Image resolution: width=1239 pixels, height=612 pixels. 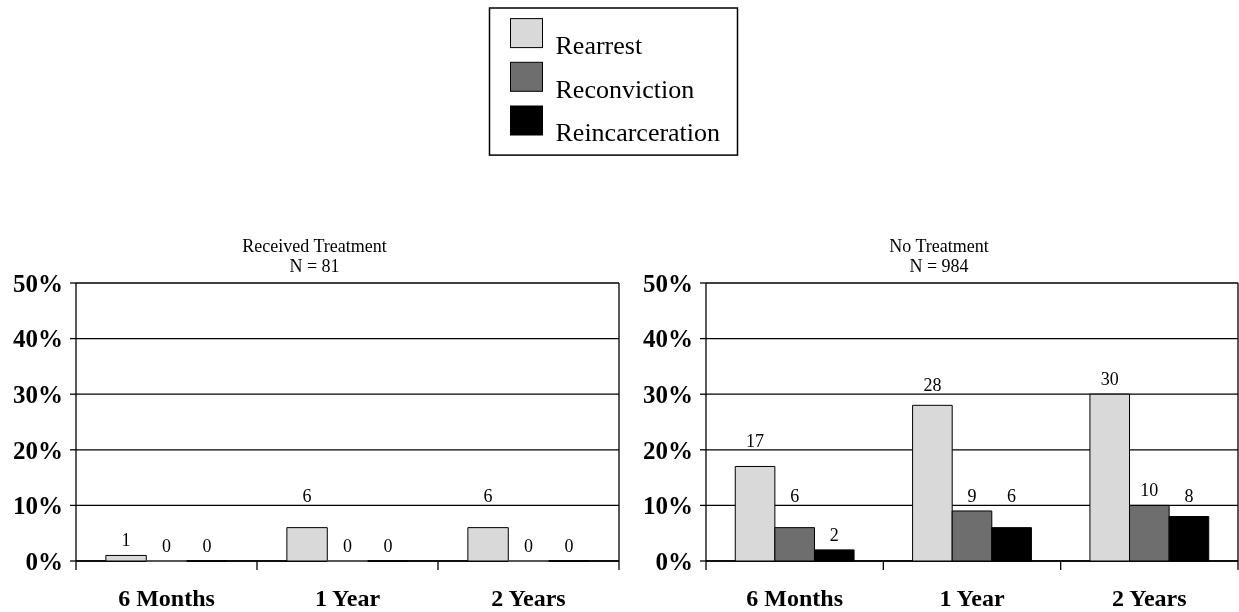 What do you see at coordinates (834, 534) in the screenshot?
I see `data-label: 2` at bounding box center [834, 534].